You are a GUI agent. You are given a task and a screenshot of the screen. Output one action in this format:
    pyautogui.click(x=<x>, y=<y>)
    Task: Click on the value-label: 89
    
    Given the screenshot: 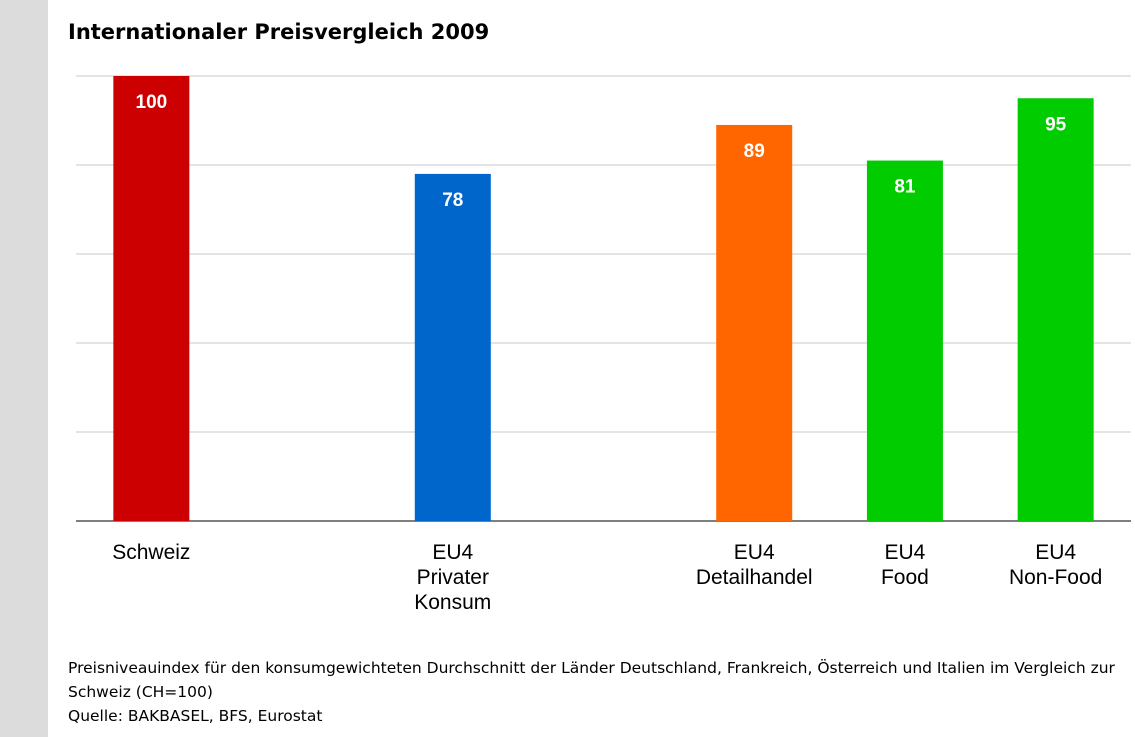 What is the action you would take?
    pyautogui.click(x=754, y=151)
    